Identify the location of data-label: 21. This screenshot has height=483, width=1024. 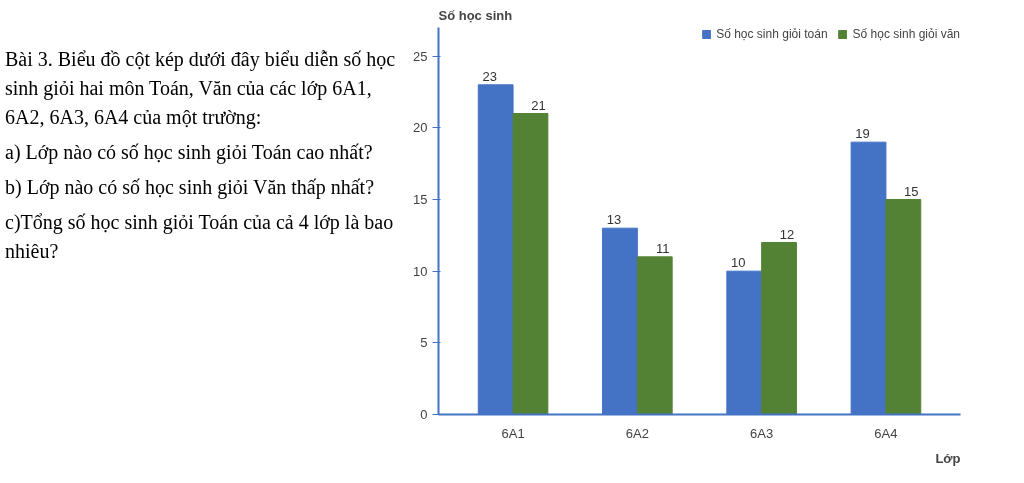
(538, 105).